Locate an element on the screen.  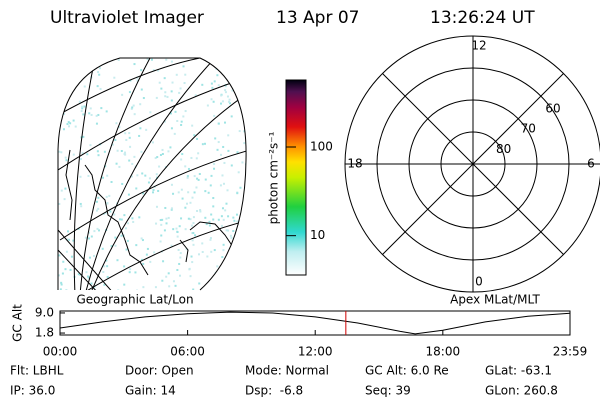
colorbar-tick-label: 100 is located at coordinates (321, 147).